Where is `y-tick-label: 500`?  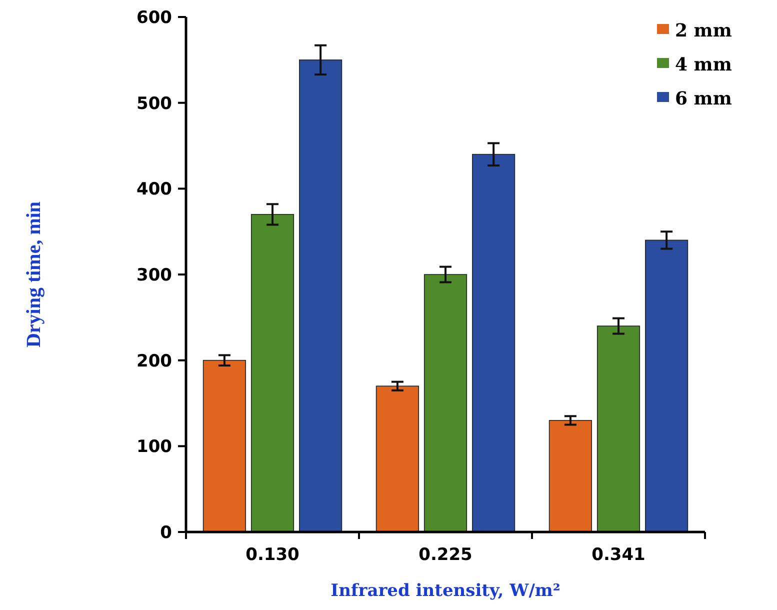 y-tick-label: 500 is located at coordinates (154, 104).